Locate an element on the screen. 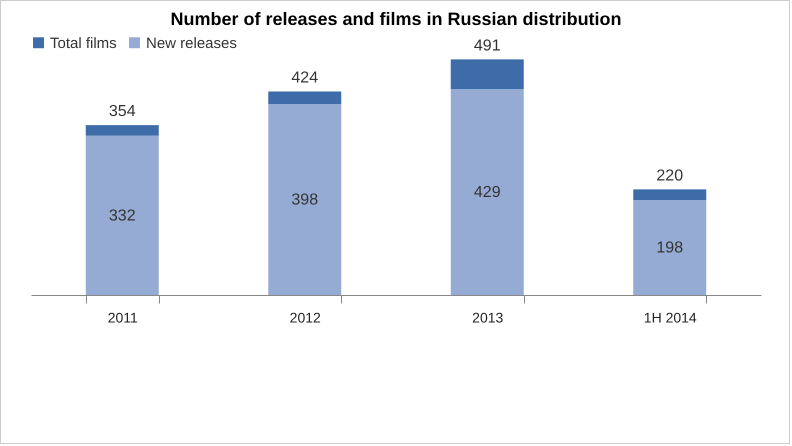 The width and height of the screenshot is (792, 446). x-tick-label: 2013 is located at coordinates (488, 318).